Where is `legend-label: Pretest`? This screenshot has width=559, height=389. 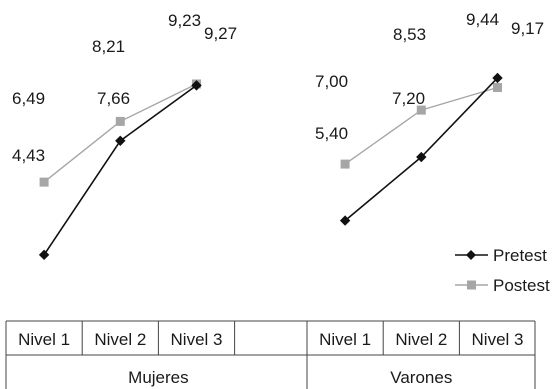
legend-label: Pretest is located at coordinates (520, 255).